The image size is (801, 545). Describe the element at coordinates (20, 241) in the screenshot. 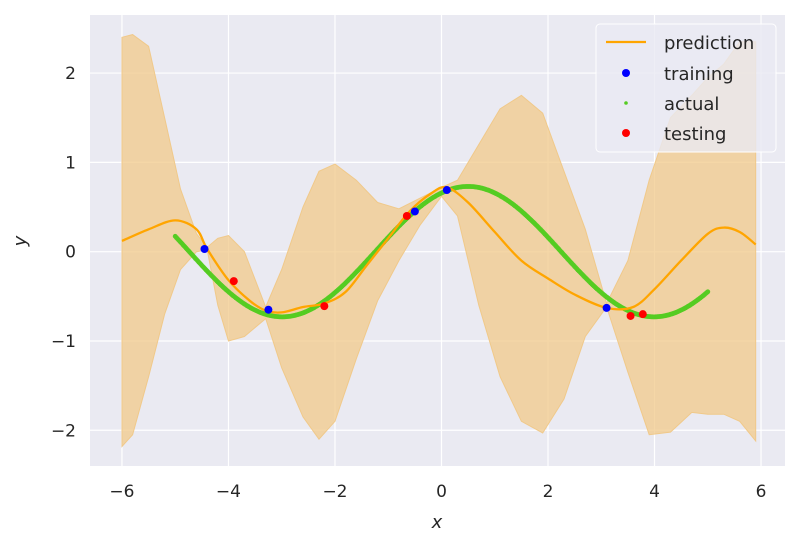

I see `y-axis-label: y` at that location.